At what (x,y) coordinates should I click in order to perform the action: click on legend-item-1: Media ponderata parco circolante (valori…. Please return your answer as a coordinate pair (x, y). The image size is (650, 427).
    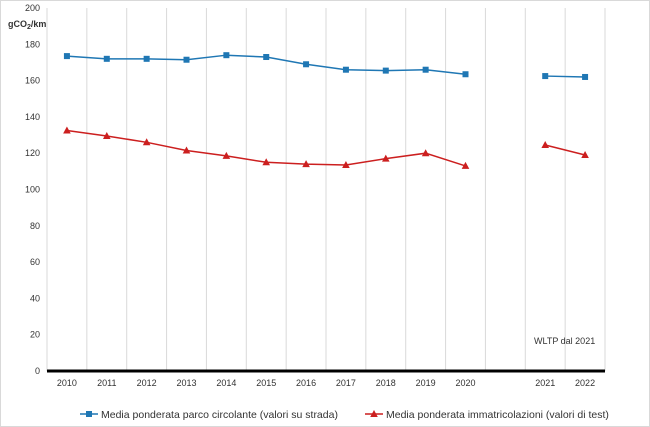
    Looking at the image, I should click on (209, 415).